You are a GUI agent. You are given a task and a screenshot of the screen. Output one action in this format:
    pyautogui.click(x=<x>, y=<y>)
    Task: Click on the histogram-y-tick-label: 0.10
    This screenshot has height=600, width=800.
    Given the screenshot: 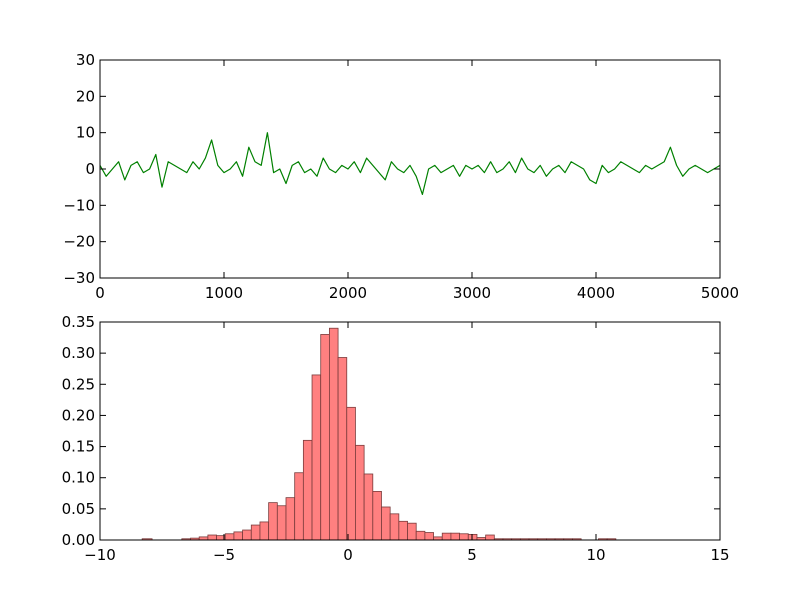 What is the action you would take?
    pyautogui.click(x=78, y=478)
    